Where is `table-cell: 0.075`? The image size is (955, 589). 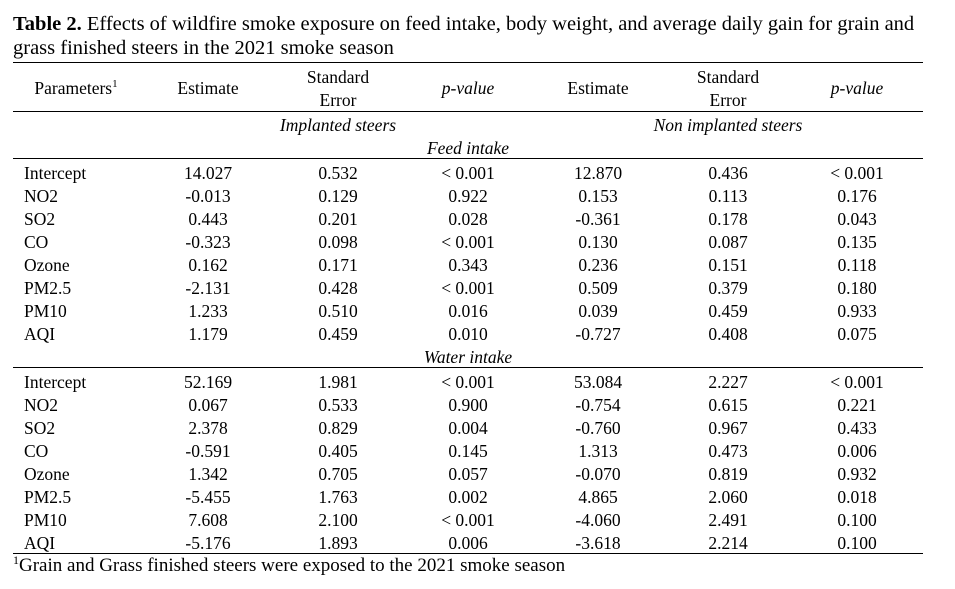 table-cell: 0.075 is located at coordinates (857, 334).